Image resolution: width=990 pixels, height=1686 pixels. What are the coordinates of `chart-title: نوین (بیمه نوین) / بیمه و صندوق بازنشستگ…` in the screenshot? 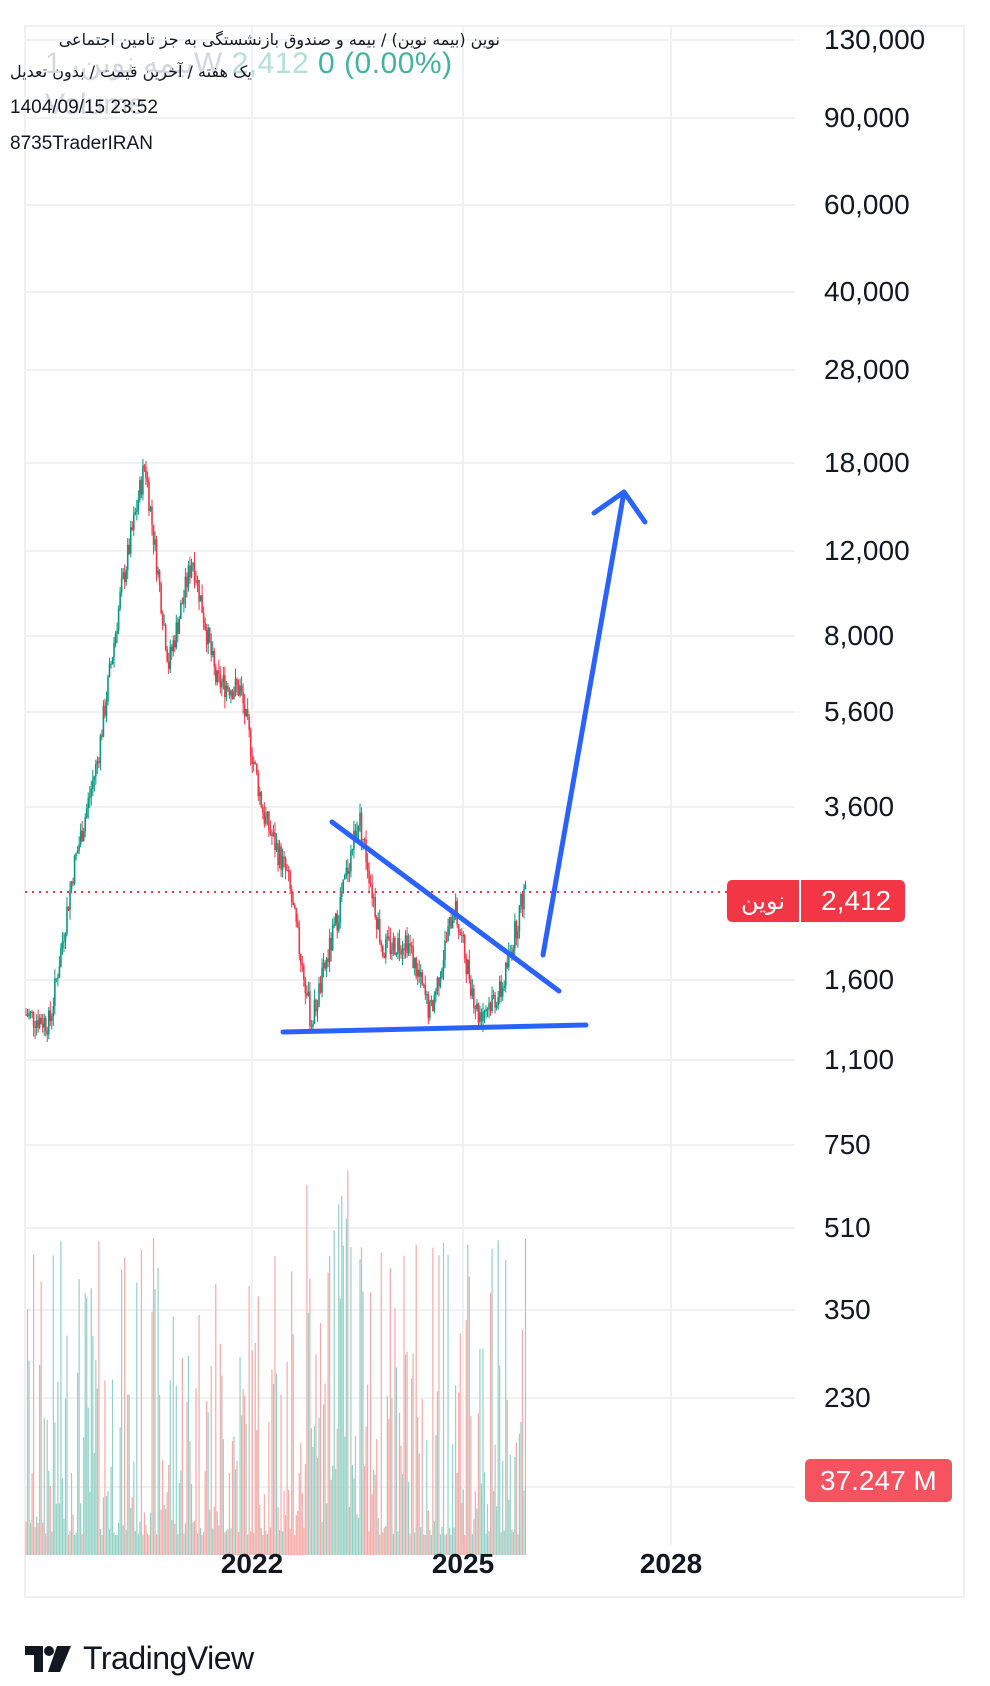 It's located at (279, 39).